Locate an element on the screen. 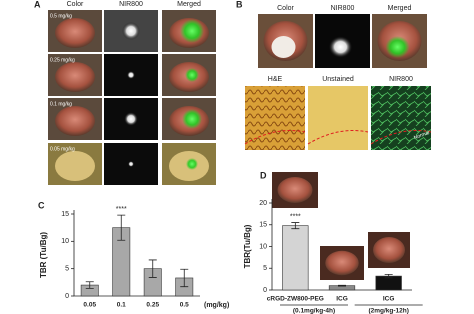  x-sublabel: (0.1mg/kg-4h) is located at coordinates (314, 311).